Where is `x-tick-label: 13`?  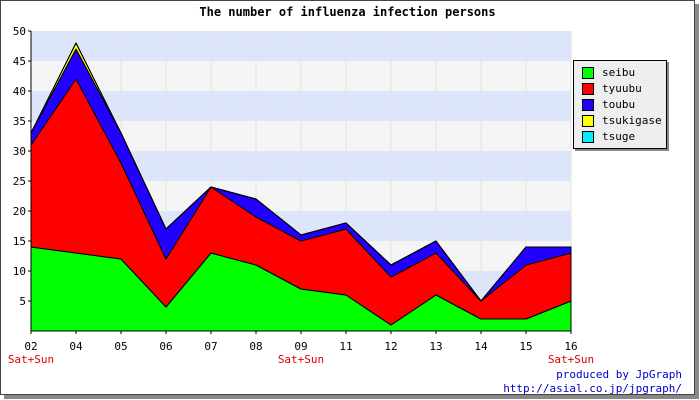
x-tick-label: 13 is located at coordinates (435, 346).